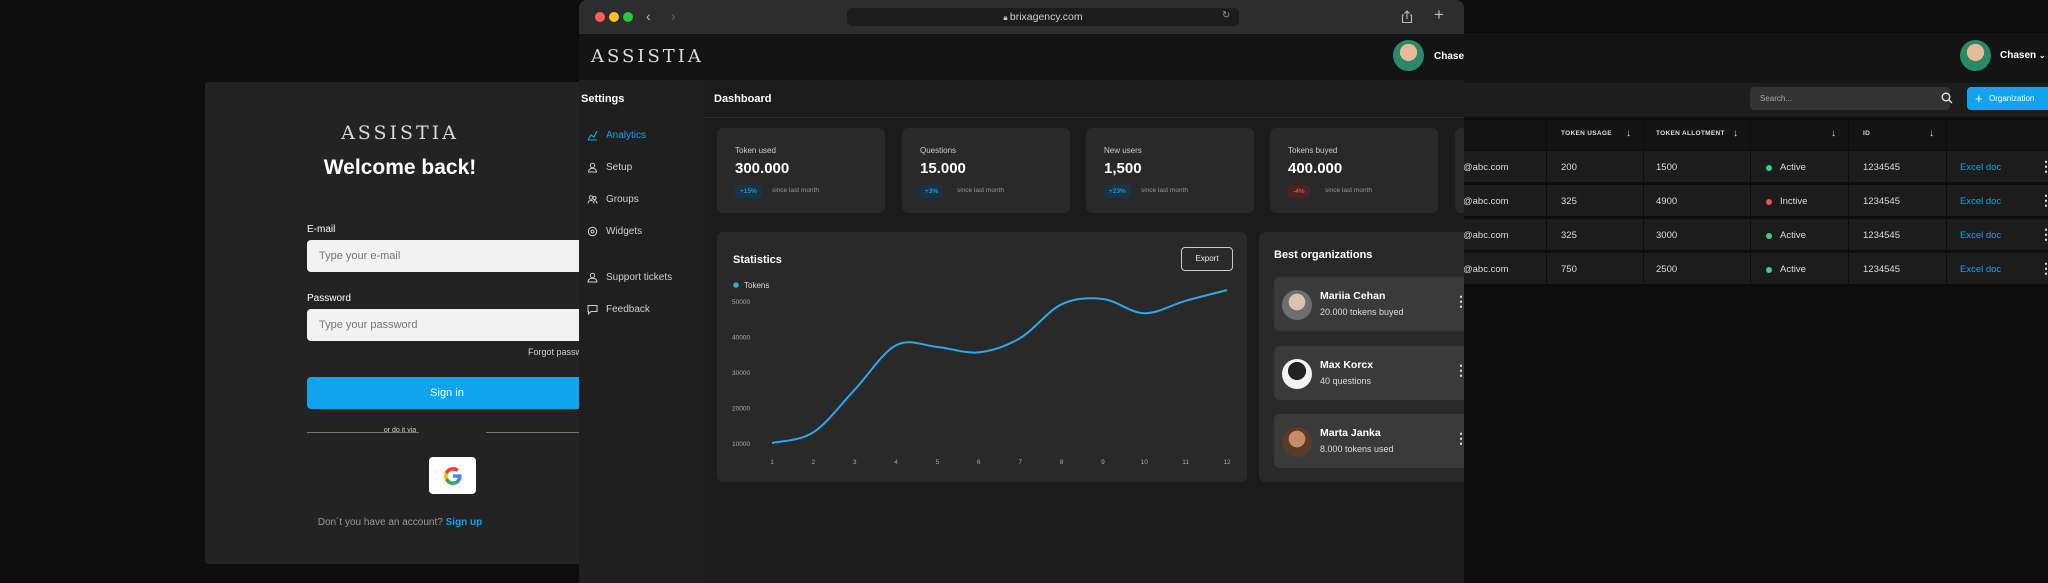  I want to click on login-logo: ASSISTIA, so click(400, 133).